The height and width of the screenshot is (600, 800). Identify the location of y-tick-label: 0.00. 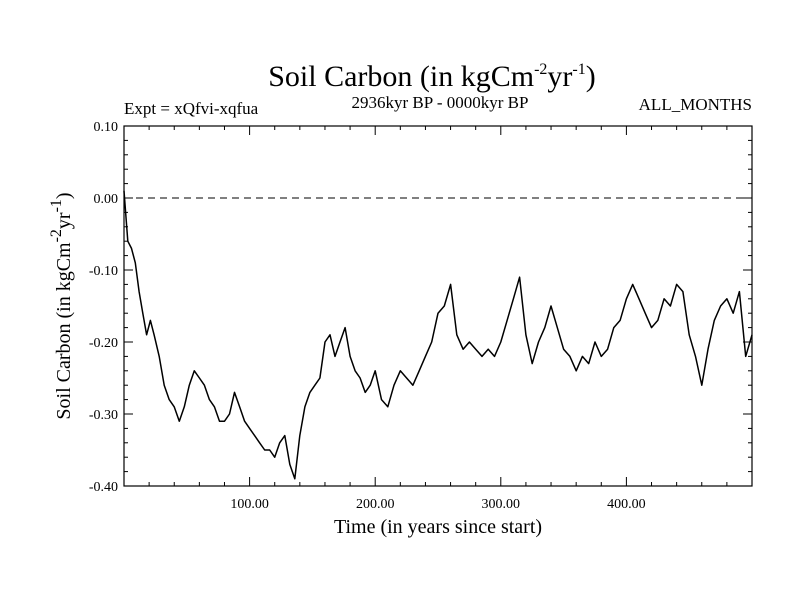
(106, 199).